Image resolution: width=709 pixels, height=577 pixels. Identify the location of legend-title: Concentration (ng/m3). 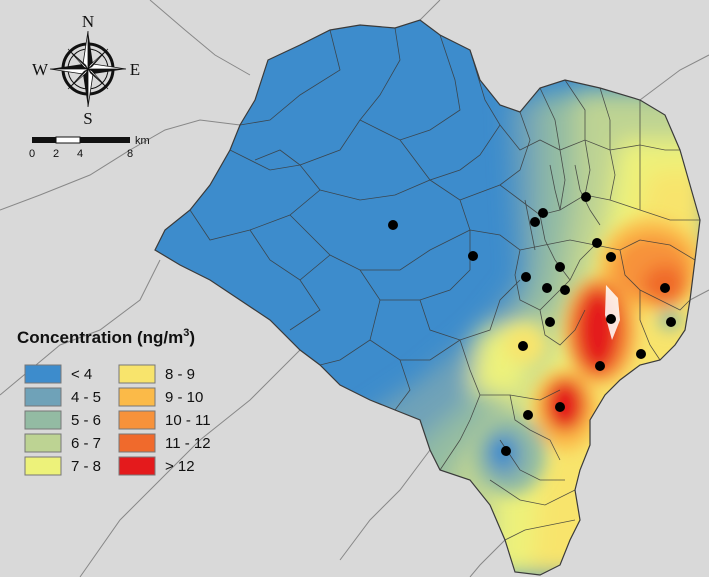
(106, 337).